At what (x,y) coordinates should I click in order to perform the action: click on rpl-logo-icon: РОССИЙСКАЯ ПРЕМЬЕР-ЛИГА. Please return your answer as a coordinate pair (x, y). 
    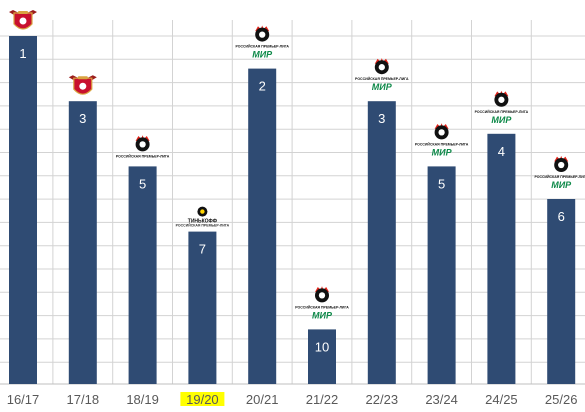
    Looking at the image, I should click on (143, 146).